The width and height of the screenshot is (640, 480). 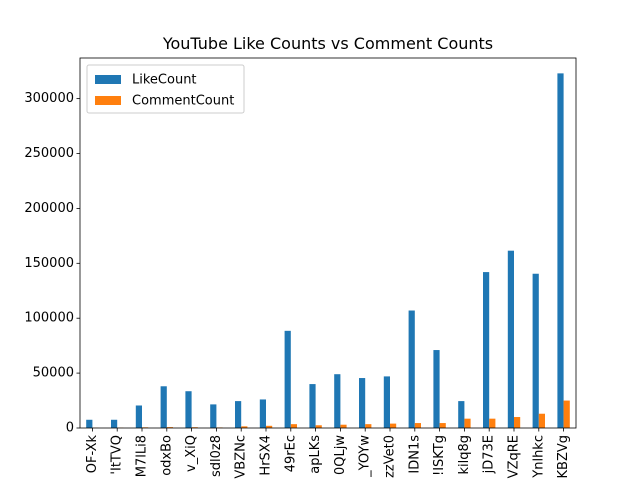 What do you see at coordinates (108, 79) in the screenshot?
I see `legend-swatch-likecount` at bounding box center [108, 79].